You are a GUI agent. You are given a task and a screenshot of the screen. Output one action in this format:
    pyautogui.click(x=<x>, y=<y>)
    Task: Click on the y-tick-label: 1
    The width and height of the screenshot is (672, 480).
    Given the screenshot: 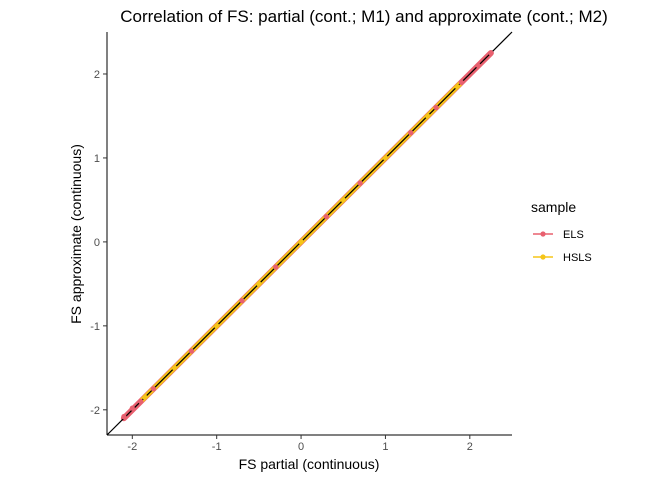 What is the action you would take?
    pyautogui.click(x=97, y=159)
    